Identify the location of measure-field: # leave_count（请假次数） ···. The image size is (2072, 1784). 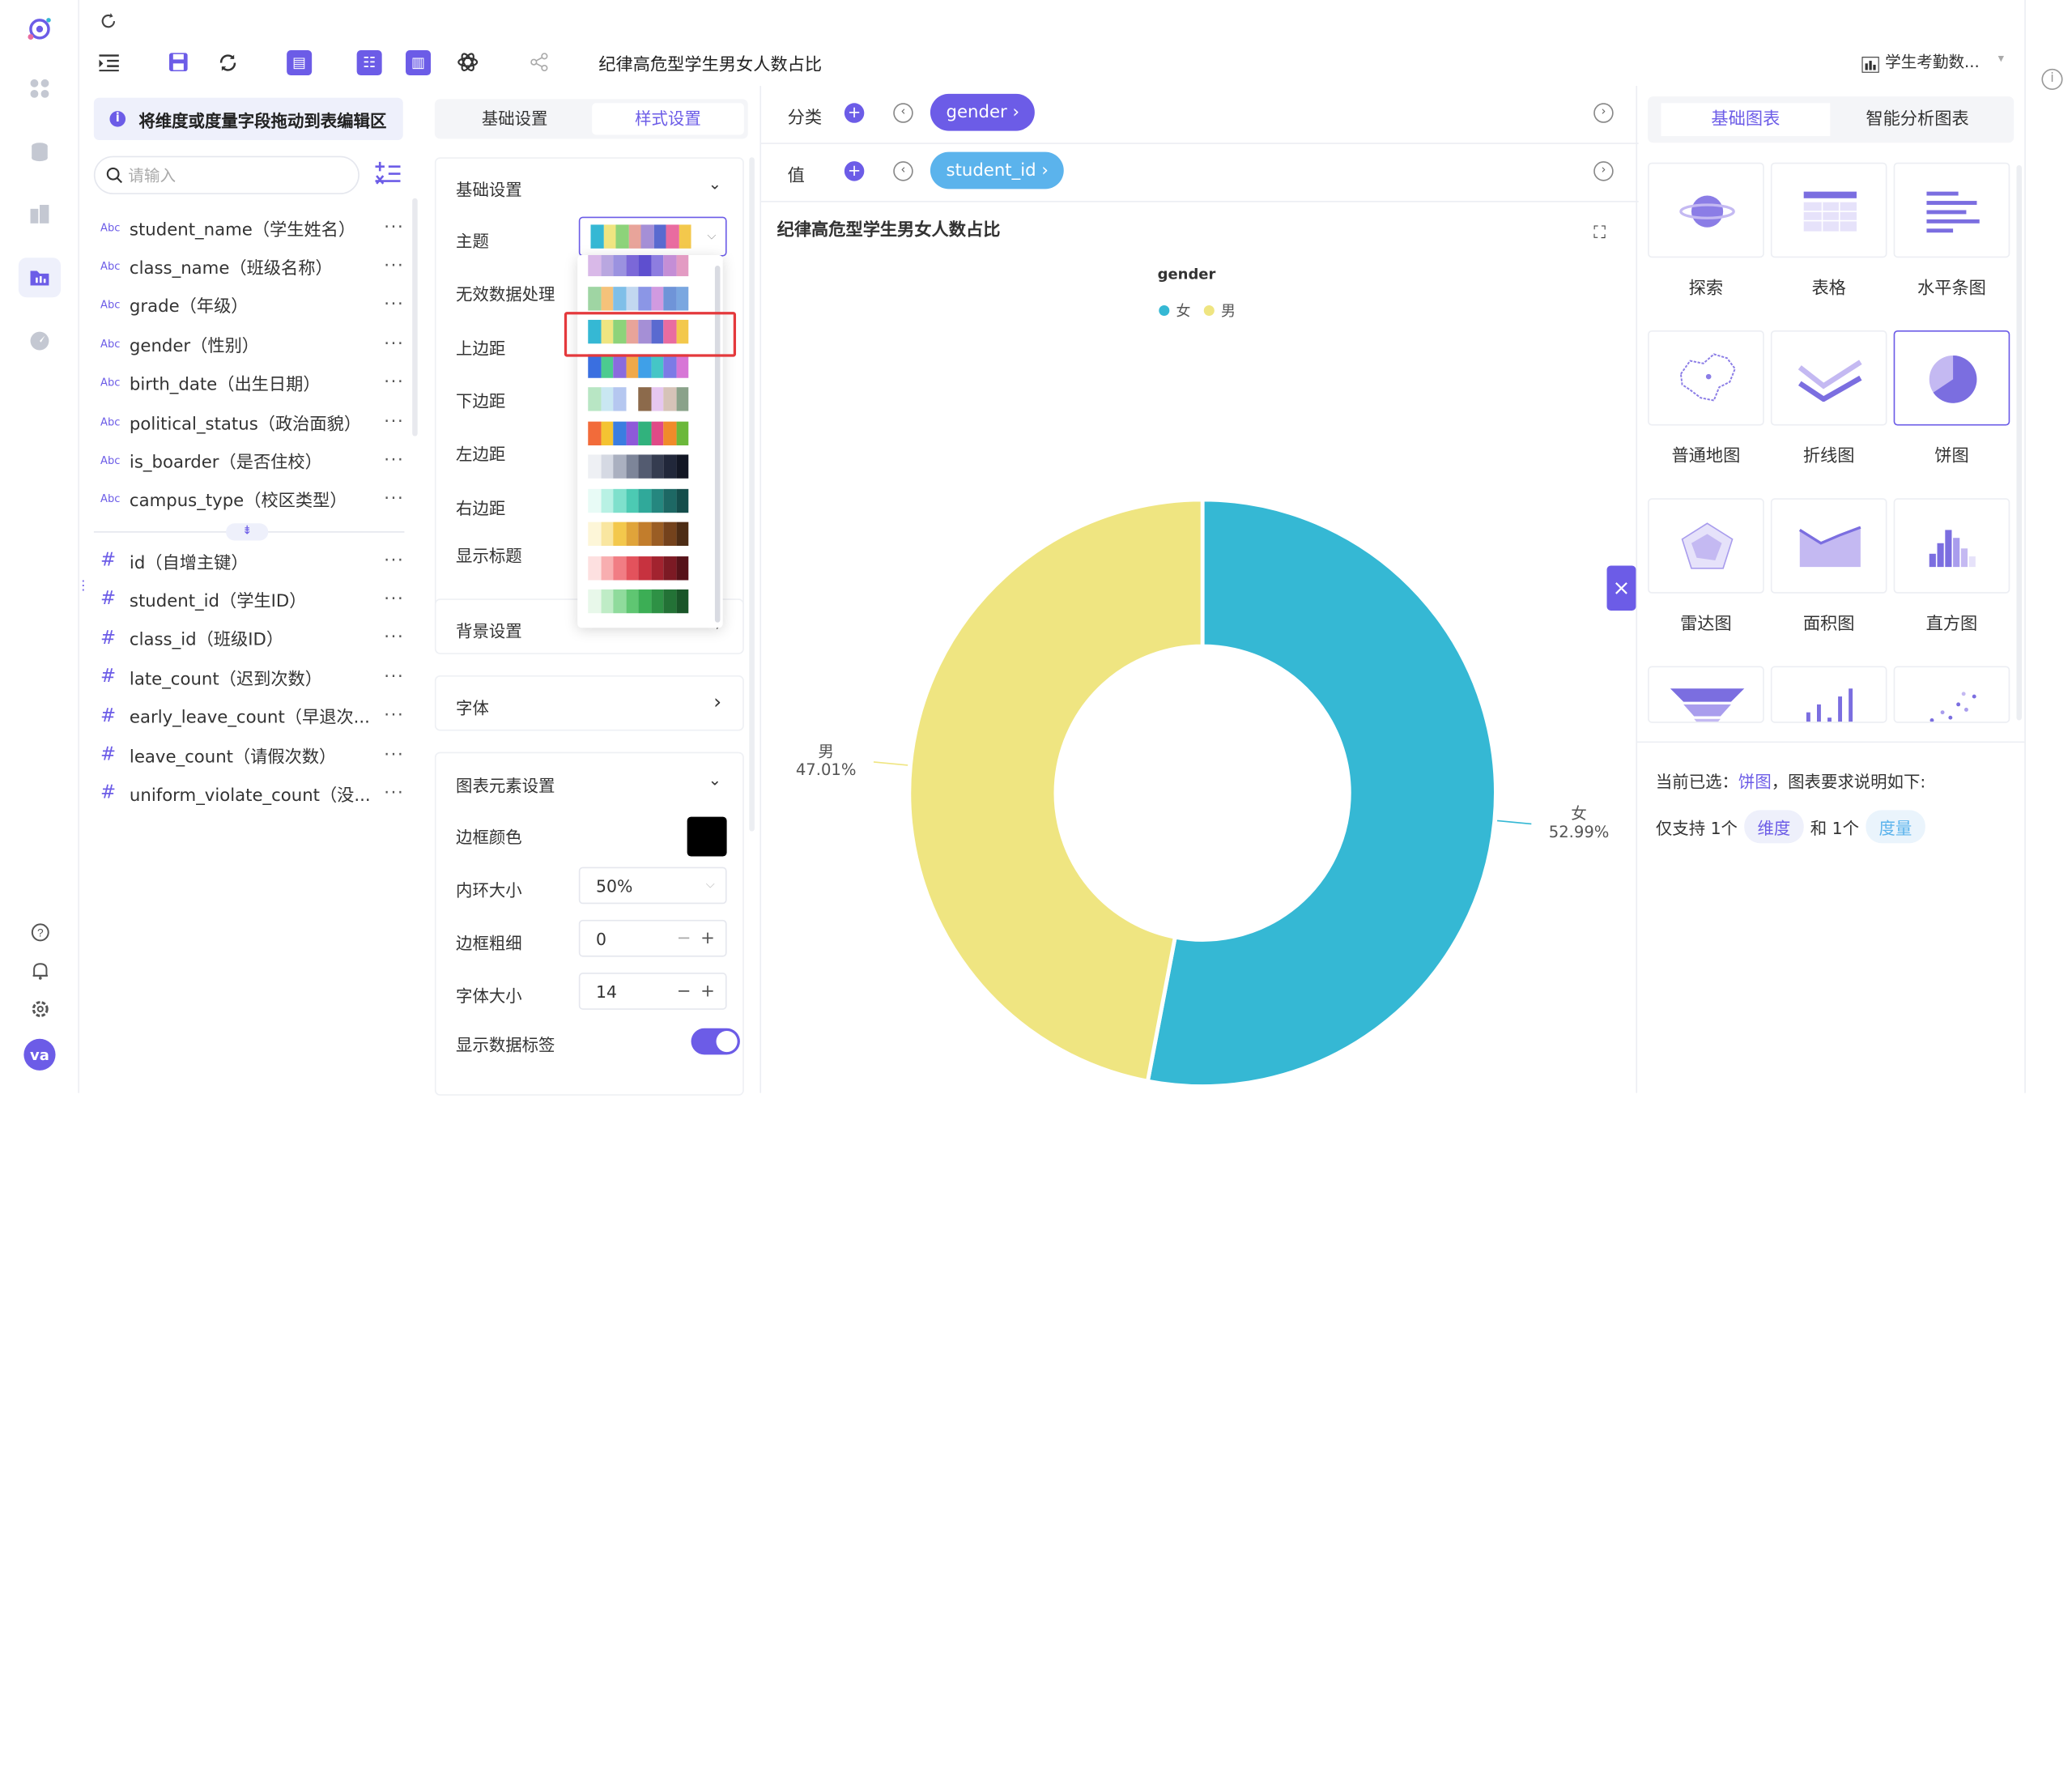
(252, 754).